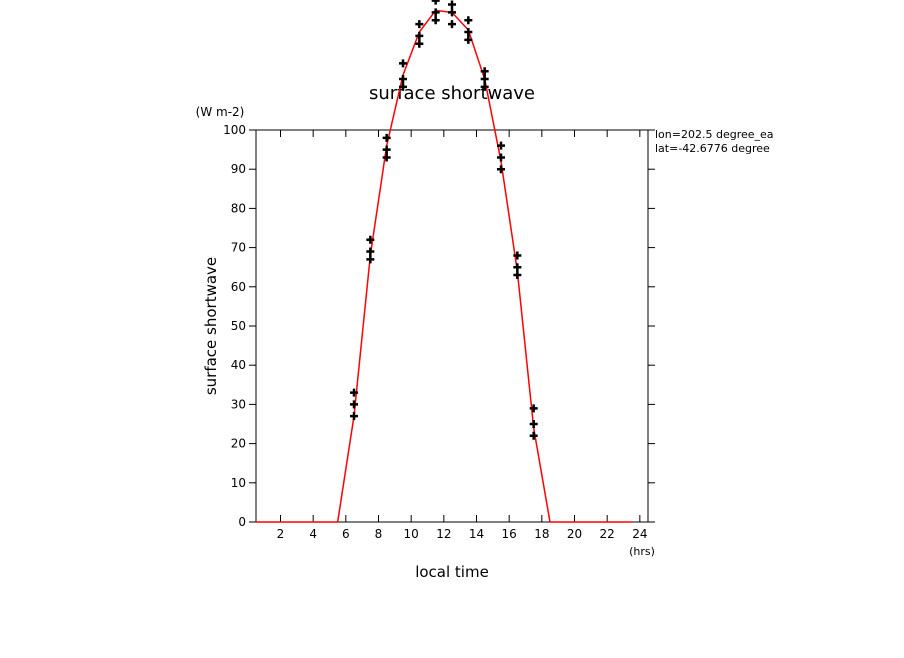  Describe the element at coordinates (238, 365) in the screenshot. I see `y-tick-label: 40` at that location.